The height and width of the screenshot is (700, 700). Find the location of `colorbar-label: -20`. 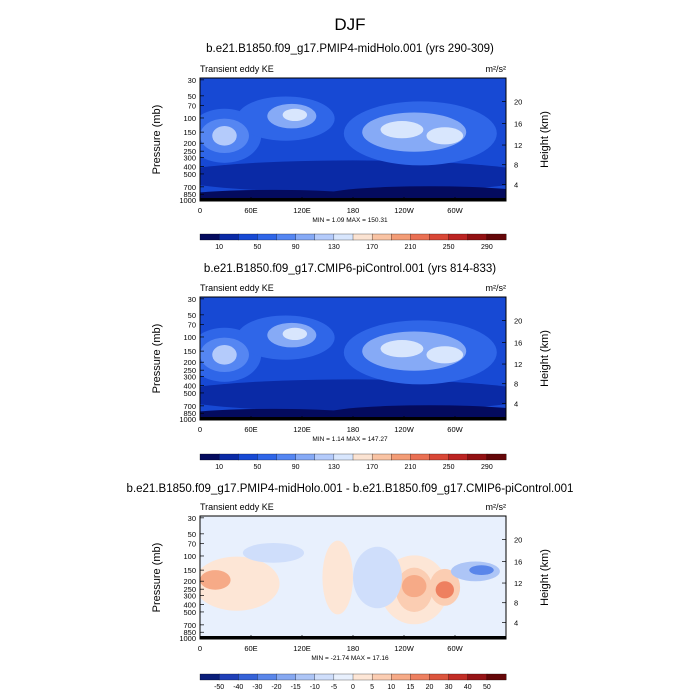

colorbar-label: -20 is located at coordinates (276, 687).